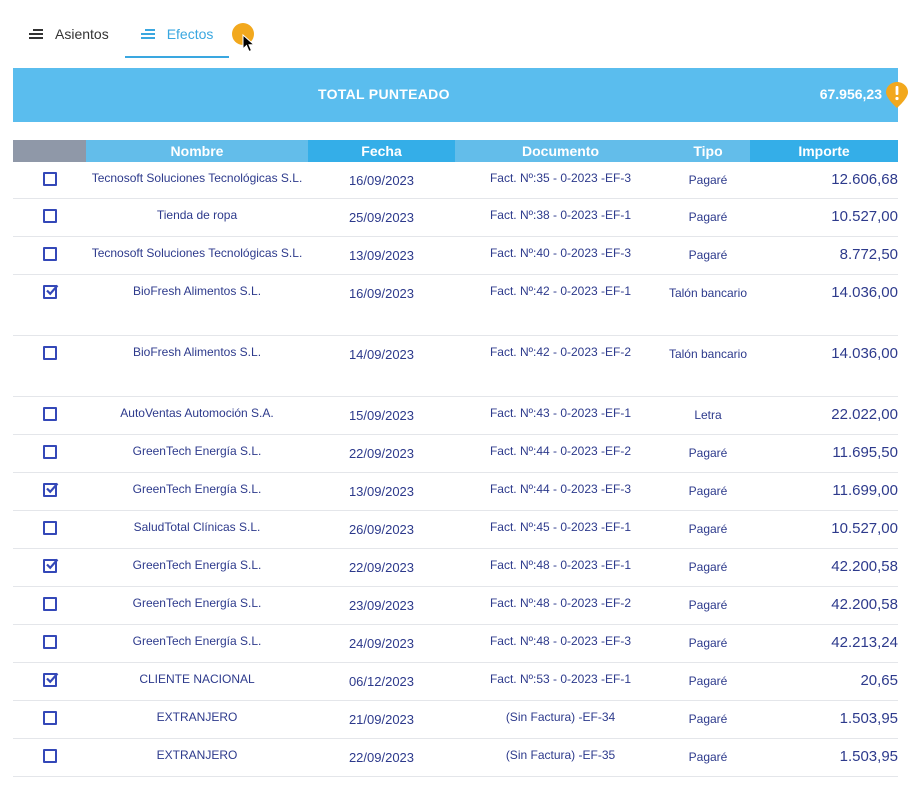 Image resolution: width=912 pixels, height=798 pixels. What do you see at coordinates (708, 151) in the screenshot?
I see `header-tipo: Tipo` at bounding box center [708, 151].